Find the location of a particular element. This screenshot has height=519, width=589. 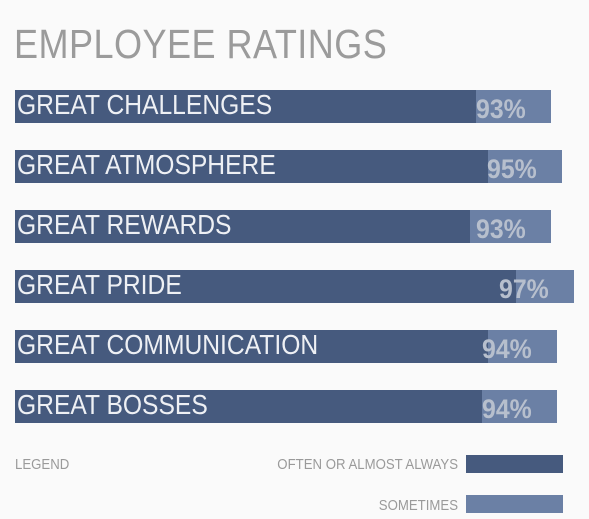

bar-category-label: GREAT REWARDS is located at coordinates (124, 224).